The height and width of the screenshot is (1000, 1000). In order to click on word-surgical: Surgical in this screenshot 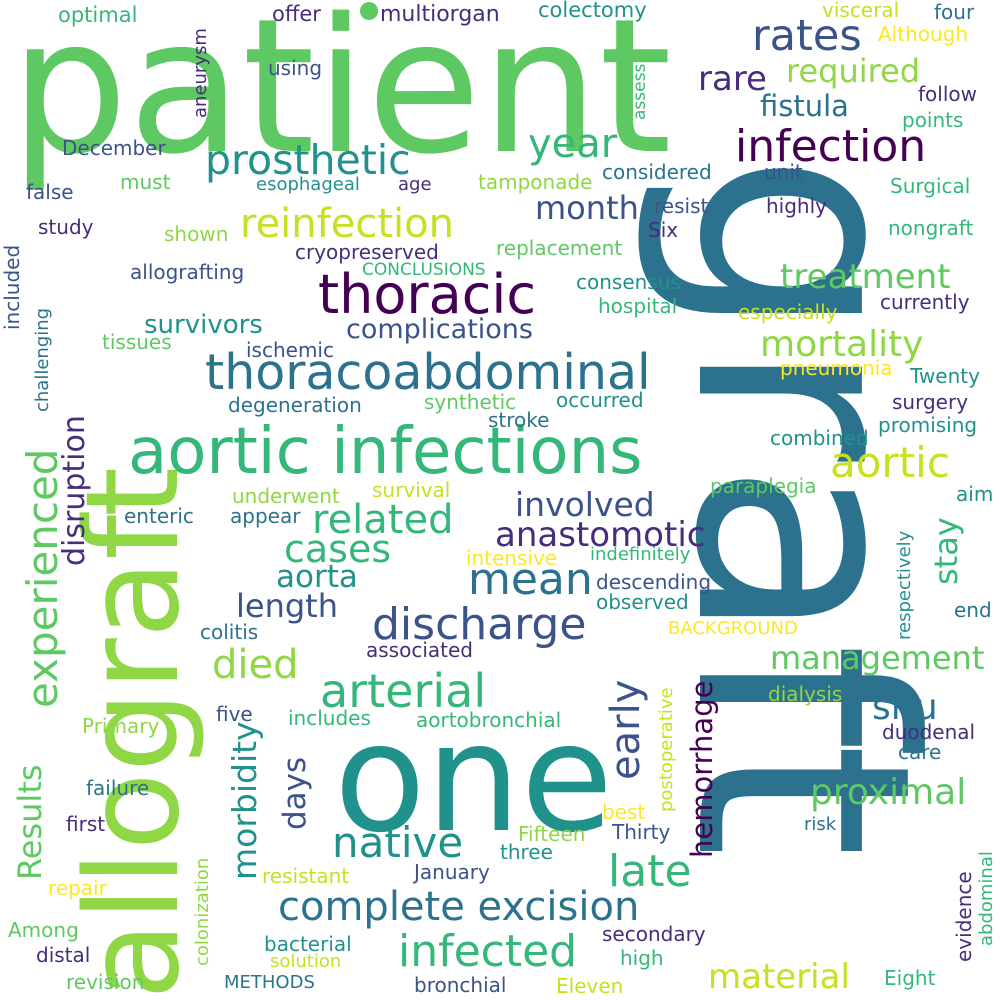, I will do `click(930, 186)`.